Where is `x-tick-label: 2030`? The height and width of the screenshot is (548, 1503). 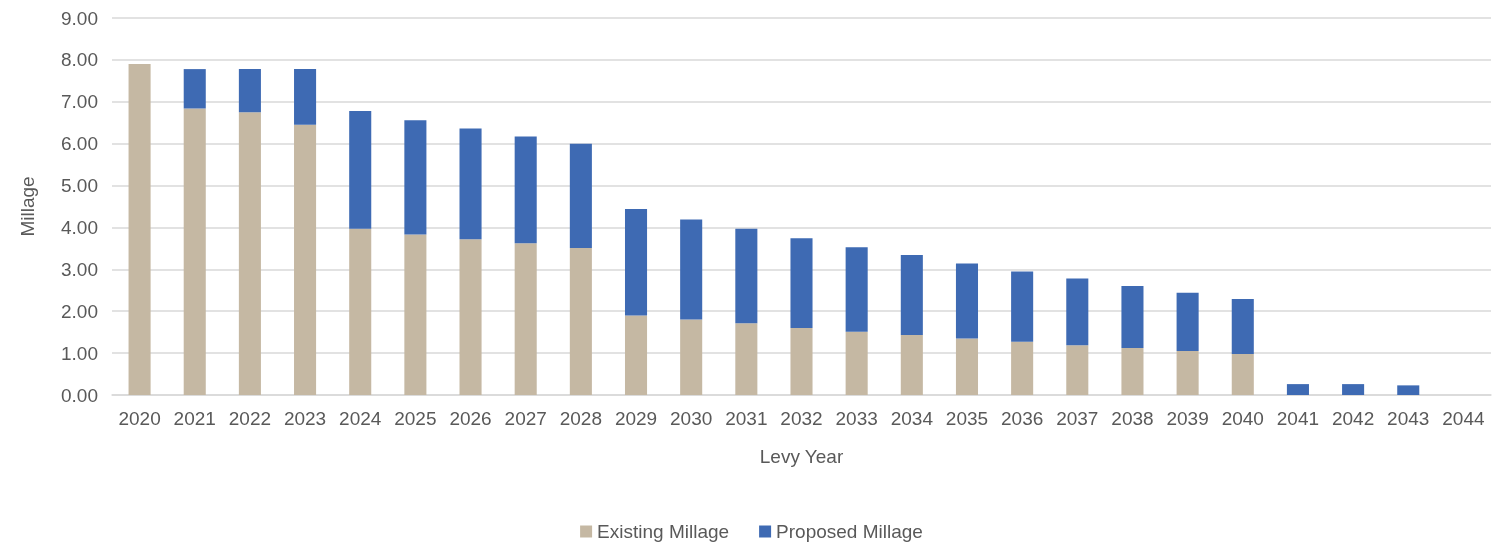 x-tick-label: 2030 is located at coordinates (691, 418).